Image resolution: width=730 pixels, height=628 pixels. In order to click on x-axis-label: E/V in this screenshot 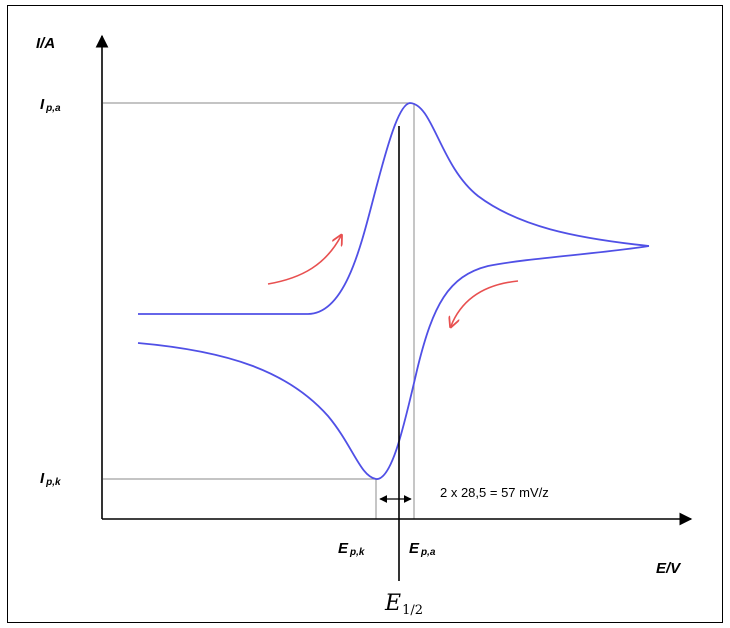, I will do `click(669, 568)`.